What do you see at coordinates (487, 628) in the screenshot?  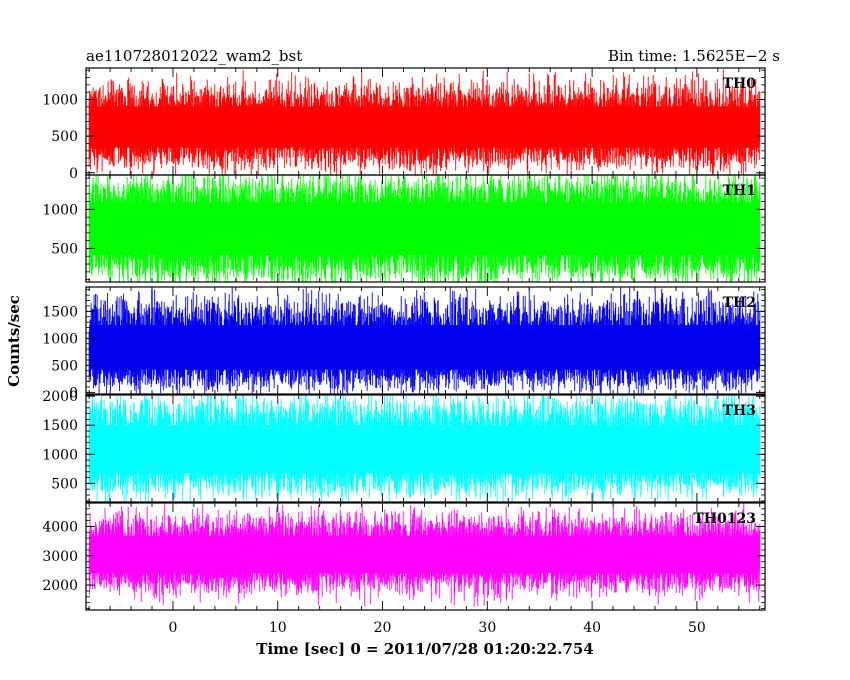 I see `x-tick-label: 30` at bounding box center [487, 628].